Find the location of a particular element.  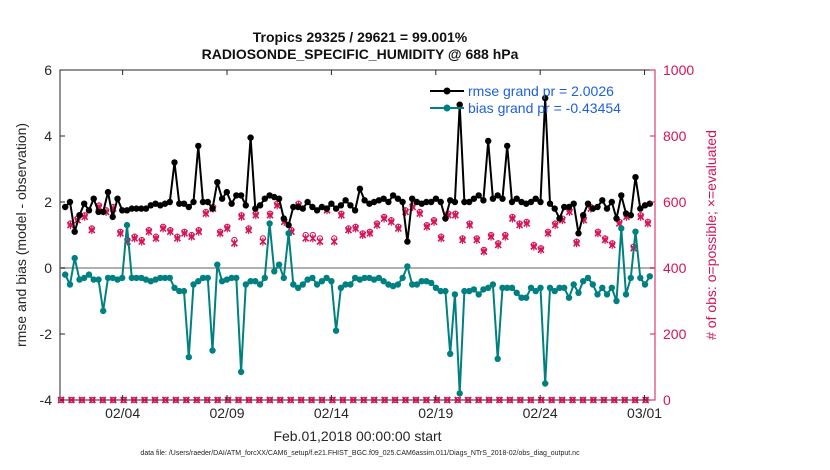

rmse-legend-label: rmse grand pr = 2.0026 is located at coordinates (541, 91).